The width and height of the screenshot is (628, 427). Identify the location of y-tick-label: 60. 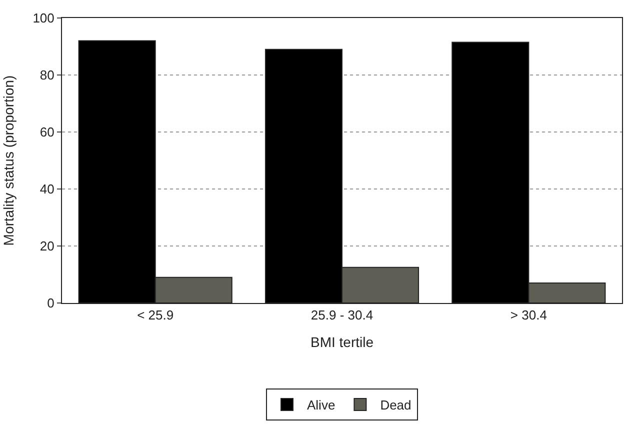
(47, 132).